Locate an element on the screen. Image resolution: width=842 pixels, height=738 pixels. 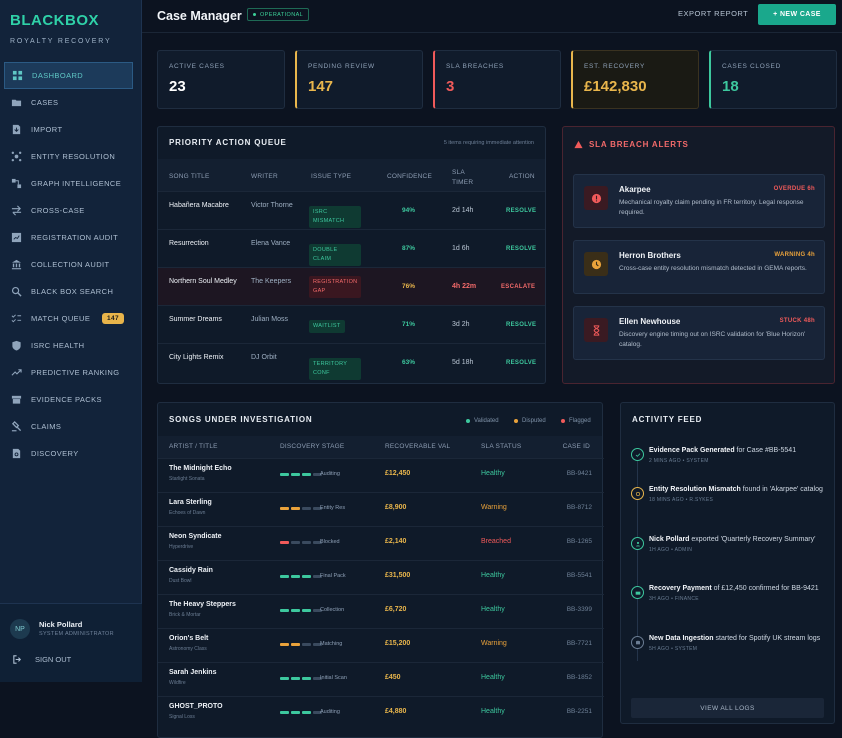
alerts-title: SLA BREACH ALERTS is located at coordinates (639, 144).